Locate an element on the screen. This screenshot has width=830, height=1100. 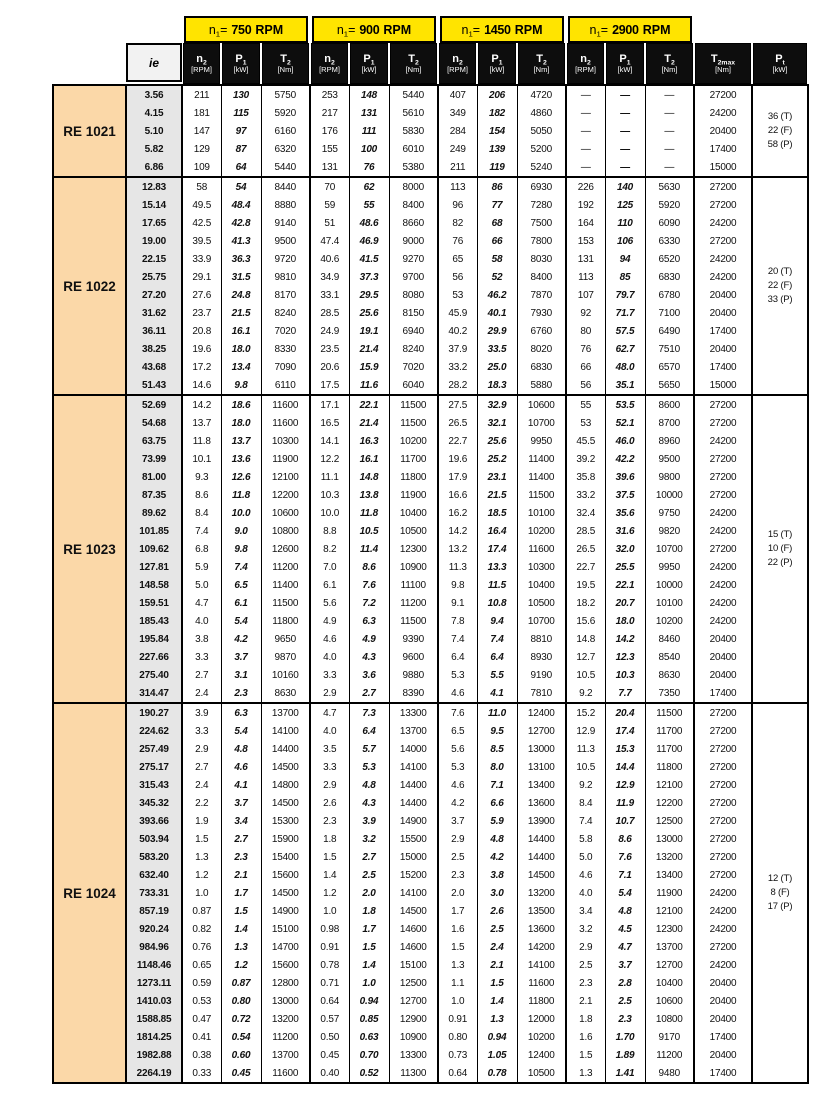
n2-cell: 6.5 is located at coordinates (457, 731).